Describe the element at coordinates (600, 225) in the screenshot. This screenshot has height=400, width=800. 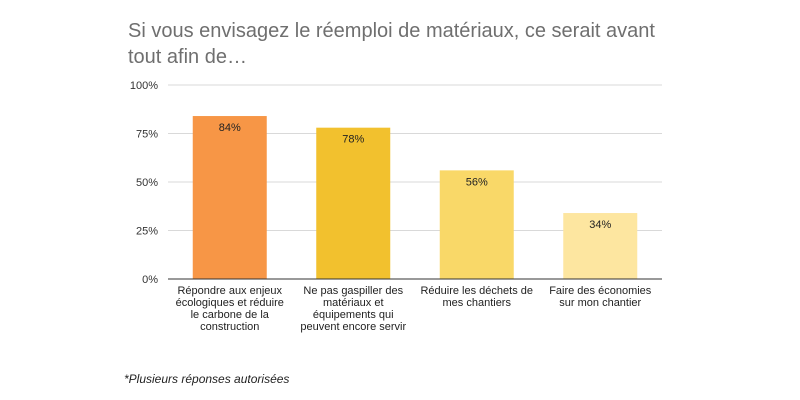
I see `bar-value-label: 34%` at that location.